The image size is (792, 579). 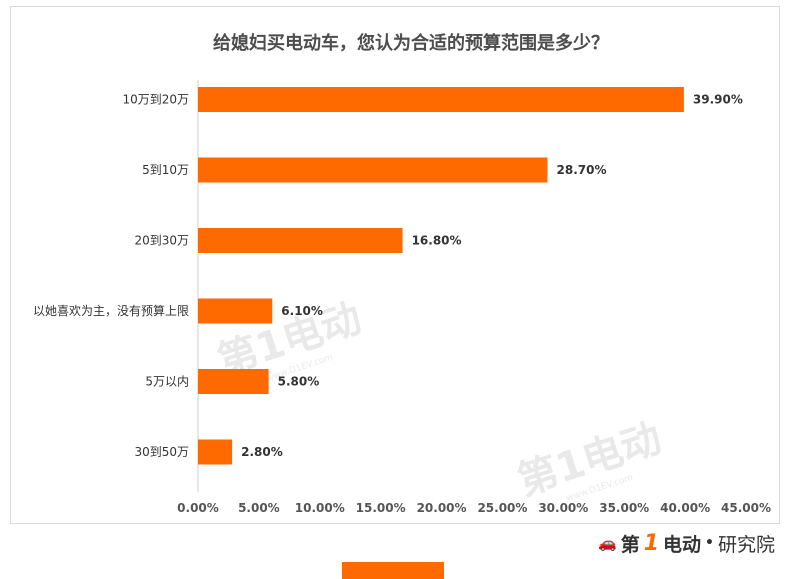 I want to click on data-label: 16.80%, so click(x=437, y=241).